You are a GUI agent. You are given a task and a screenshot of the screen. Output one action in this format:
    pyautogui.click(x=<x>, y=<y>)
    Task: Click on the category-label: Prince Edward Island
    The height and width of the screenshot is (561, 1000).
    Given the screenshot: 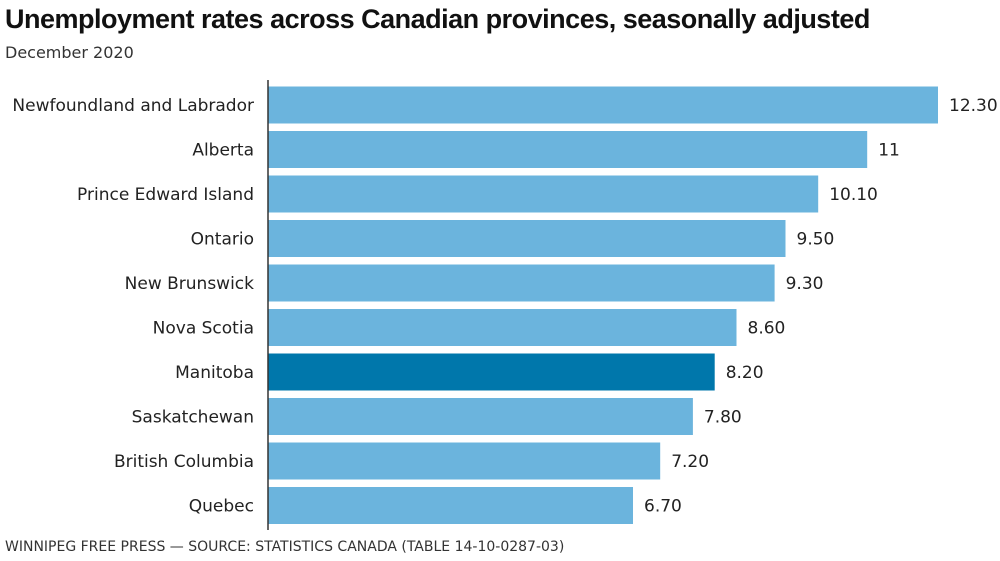 What is the action you would take?
    pyautogui.click(x=165, y=195)
    